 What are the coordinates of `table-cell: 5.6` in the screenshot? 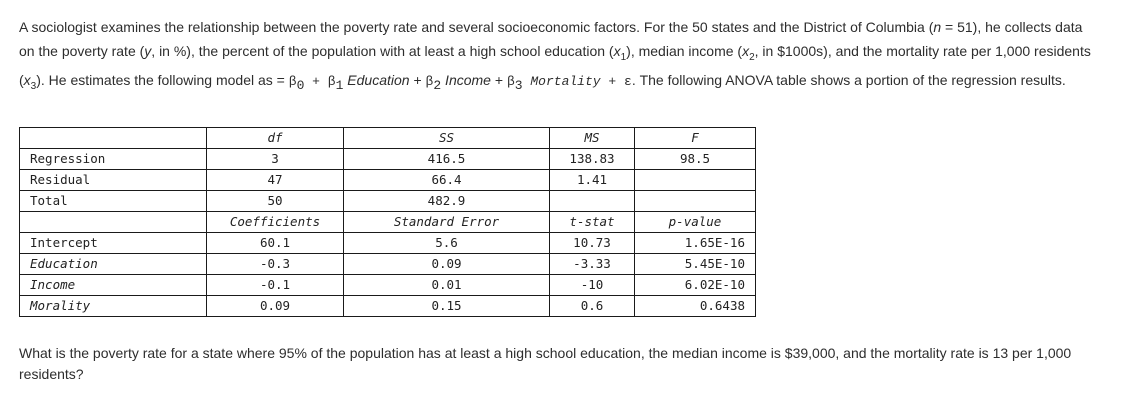 It's located at (446, 243).